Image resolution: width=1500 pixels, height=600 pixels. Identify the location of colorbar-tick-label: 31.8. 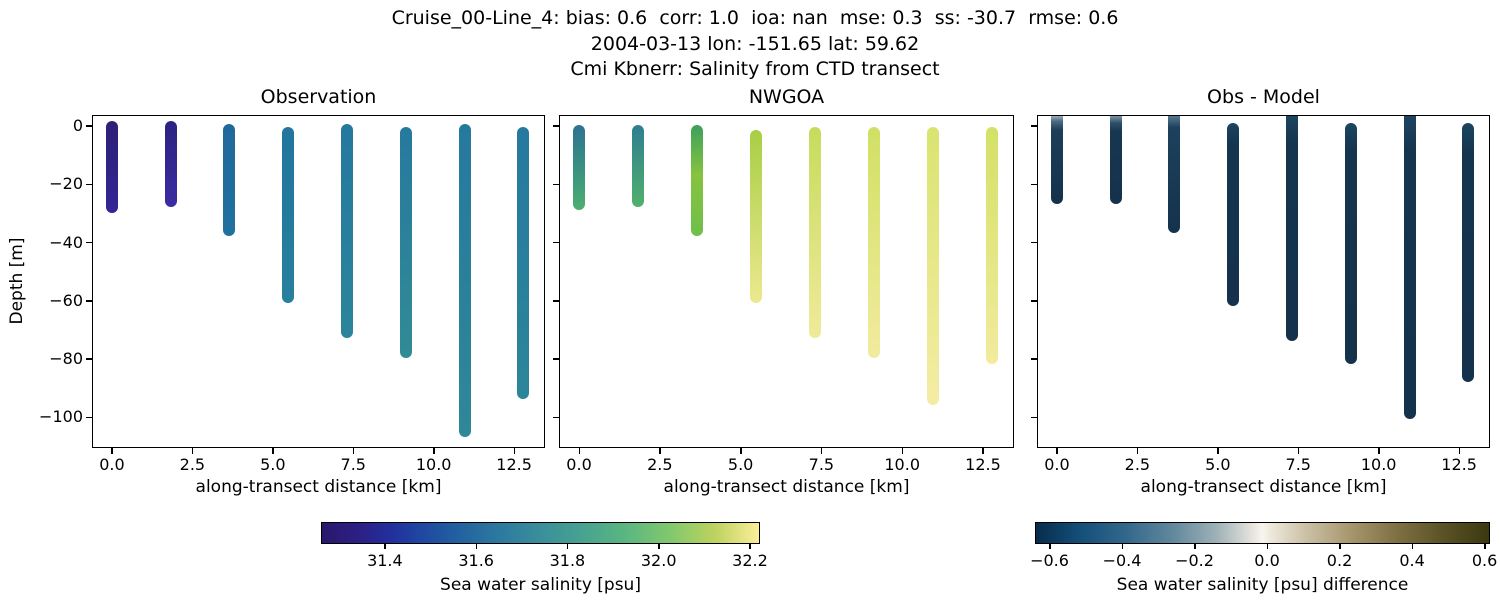
(567, 560).